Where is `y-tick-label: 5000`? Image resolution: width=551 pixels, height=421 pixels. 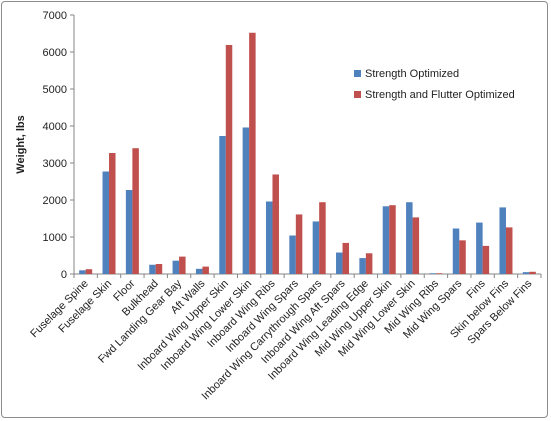 y-tick-label: 5000 is located at coordinates (55, 90).